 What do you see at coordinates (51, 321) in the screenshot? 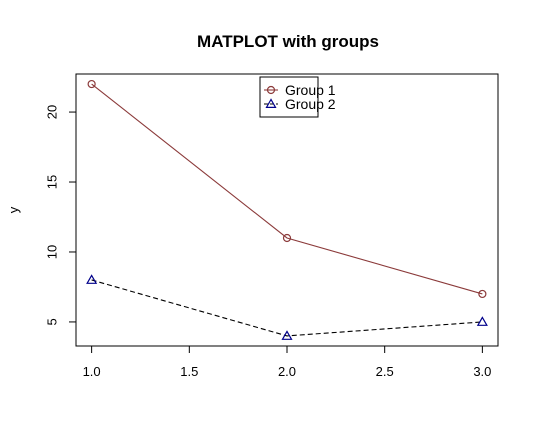
I see `y-tick-label: 5` at bounding box center [51, 321].